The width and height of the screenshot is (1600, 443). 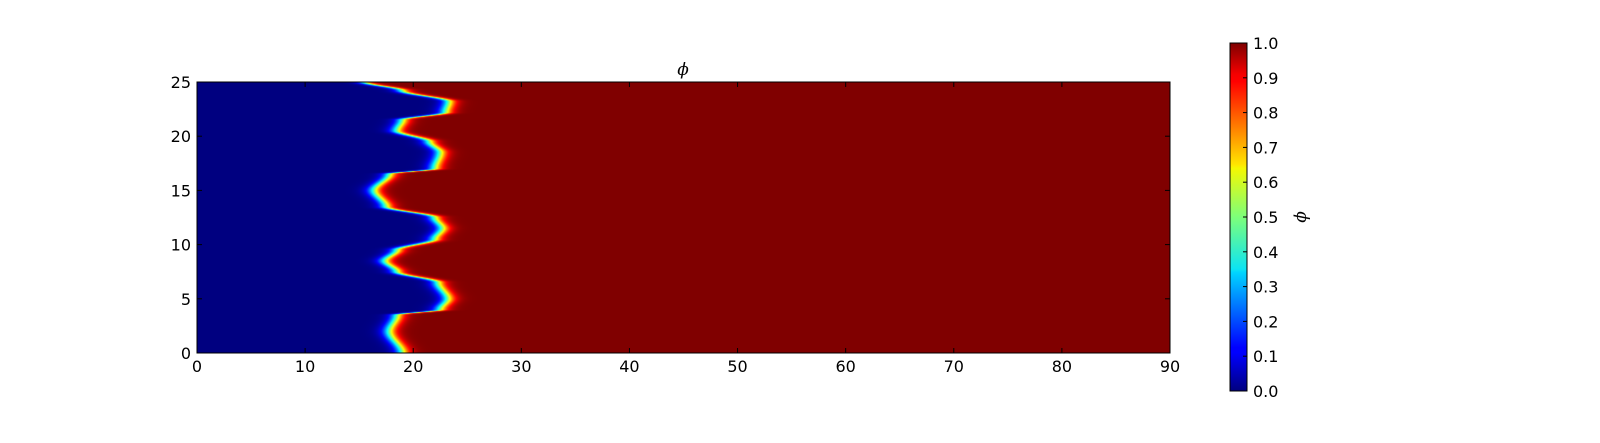 What do you see at coordinates (737, 366) in the screenshot?
I see `x-tick-label: 50` at bounding box center [737, 366].